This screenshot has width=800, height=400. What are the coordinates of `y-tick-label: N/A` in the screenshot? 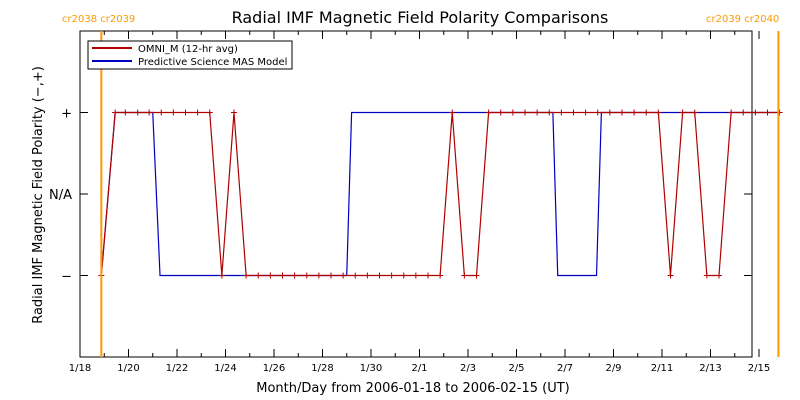 It's located at (60, 195).